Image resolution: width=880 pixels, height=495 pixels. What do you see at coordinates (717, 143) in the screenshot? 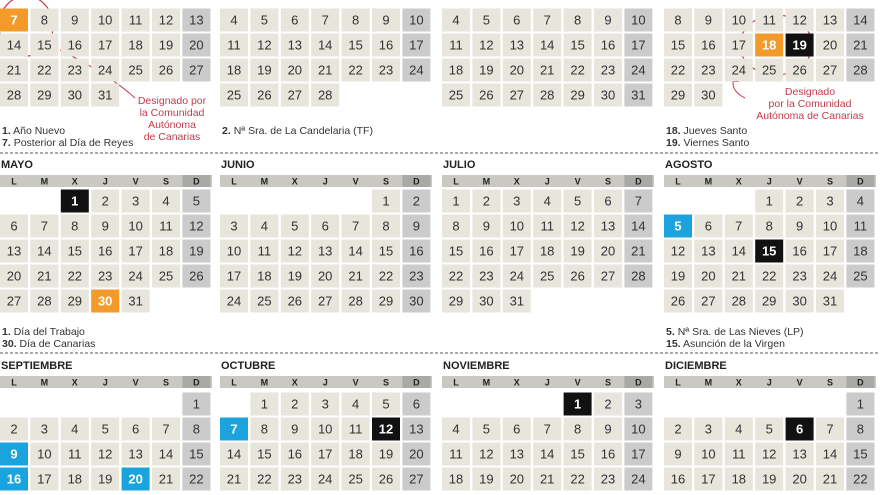
I see `note-text: Viernes Santo` at bounding box center [717, 143].